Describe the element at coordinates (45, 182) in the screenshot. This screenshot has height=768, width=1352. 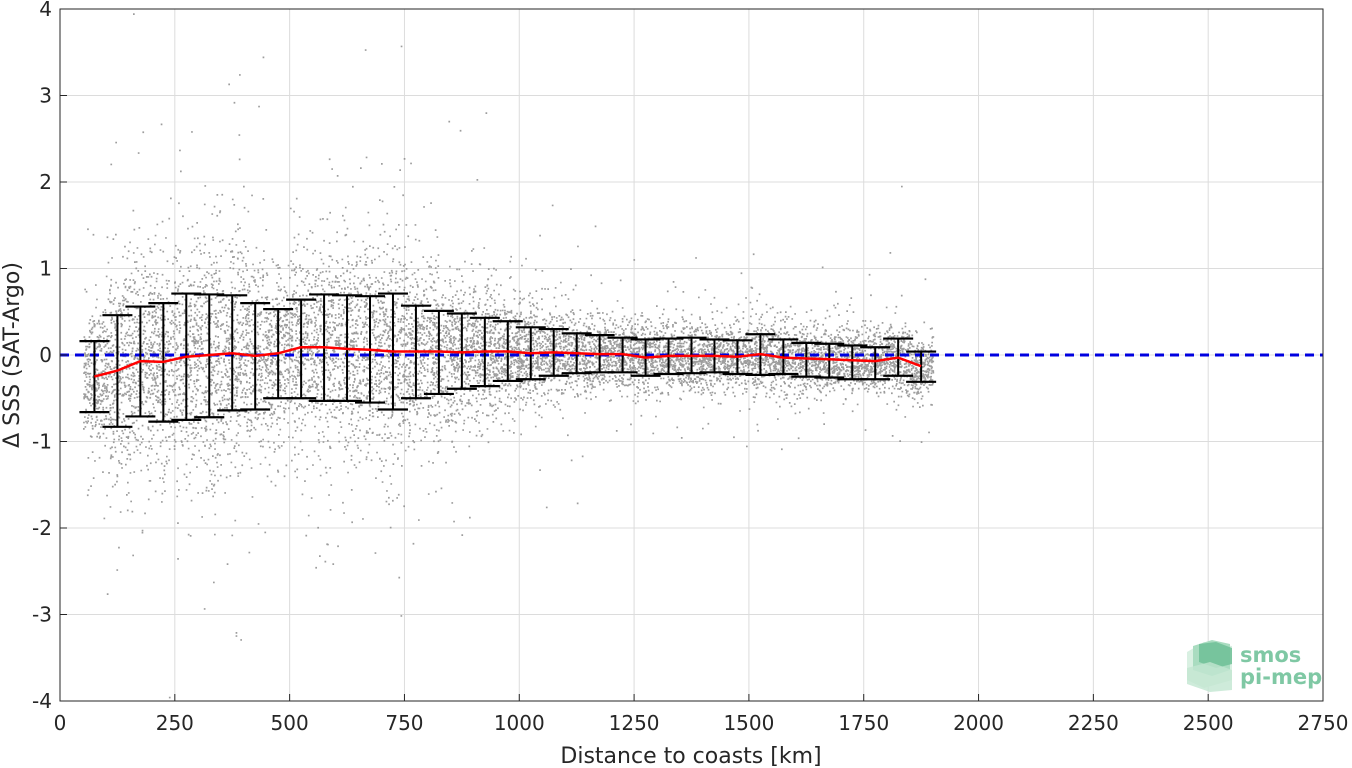
I see `y-tick-label: 2` at that location.